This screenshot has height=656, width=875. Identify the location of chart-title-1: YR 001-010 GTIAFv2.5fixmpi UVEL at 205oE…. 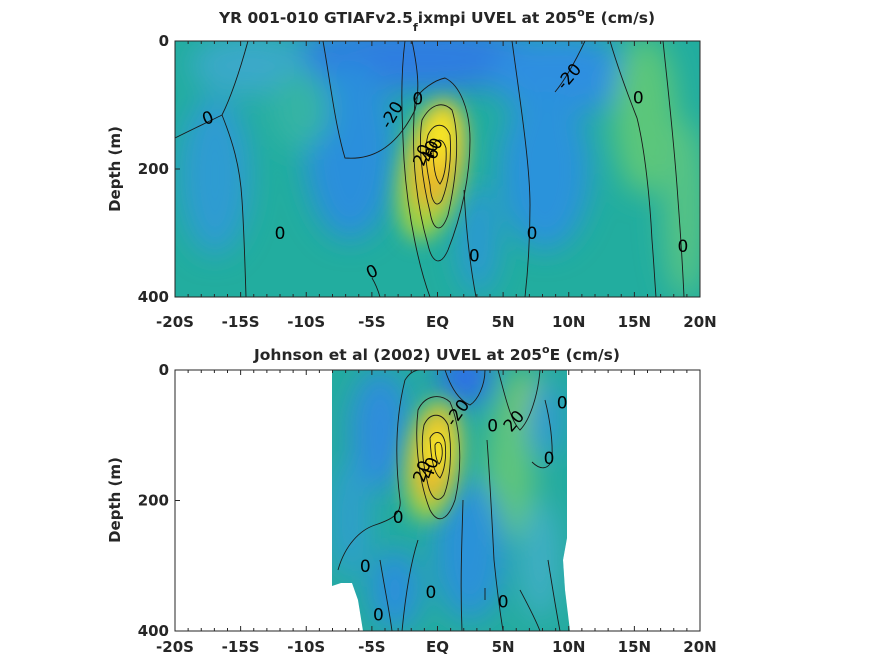
(436, 20).